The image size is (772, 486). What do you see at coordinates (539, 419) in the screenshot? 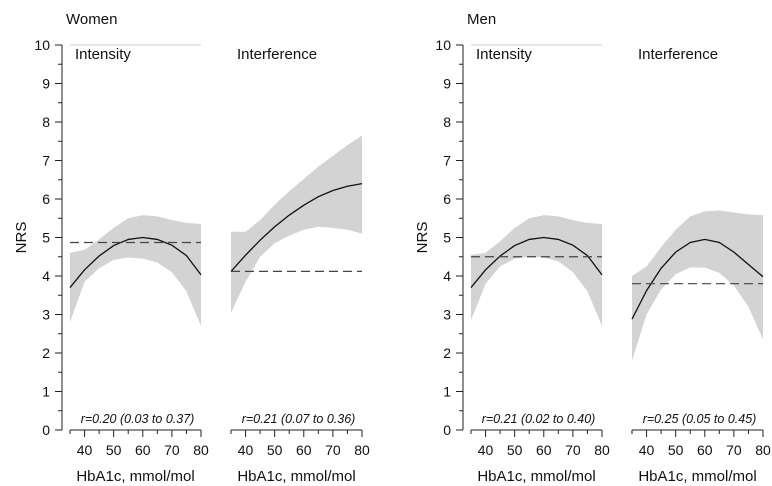
I see `correlation-annotation: r=0.21 (0.02 to 0.40)` at bounding box center [539, 419].